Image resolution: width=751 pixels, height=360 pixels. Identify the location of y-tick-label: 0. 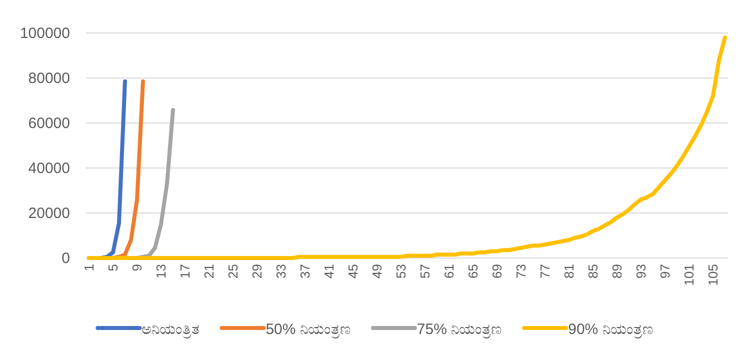
(66, 258).